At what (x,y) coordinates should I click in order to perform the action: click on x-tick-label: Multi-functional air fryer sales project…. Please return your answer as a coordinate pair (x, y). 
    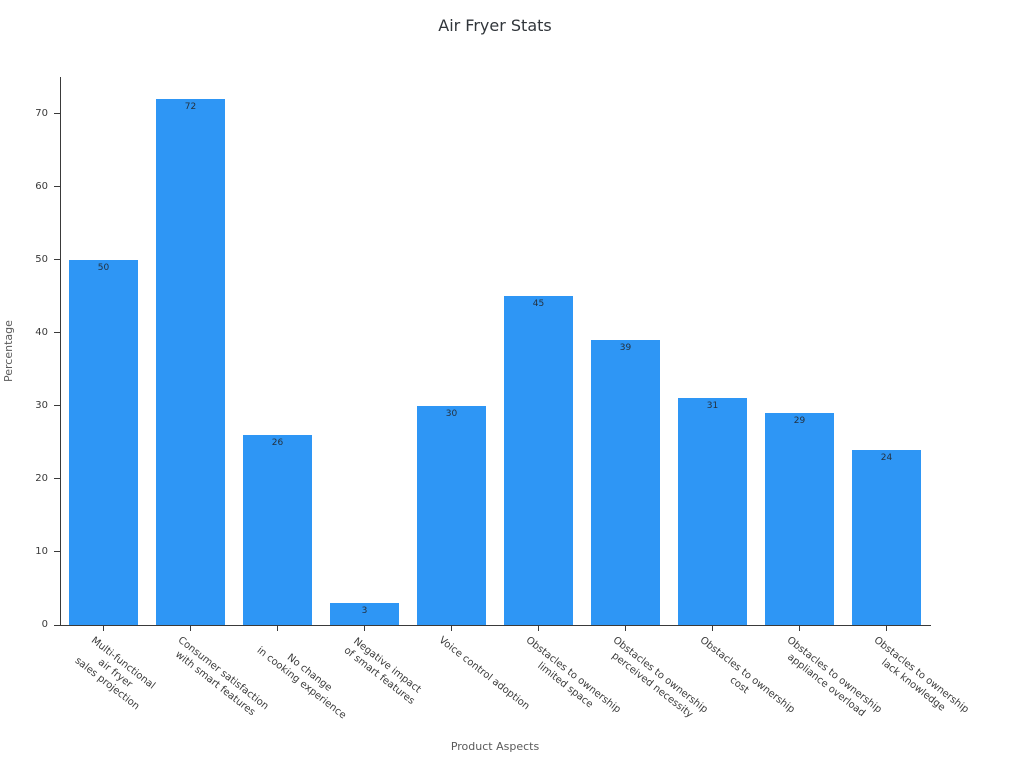
    Looking at the image, I should click on (114, 674).